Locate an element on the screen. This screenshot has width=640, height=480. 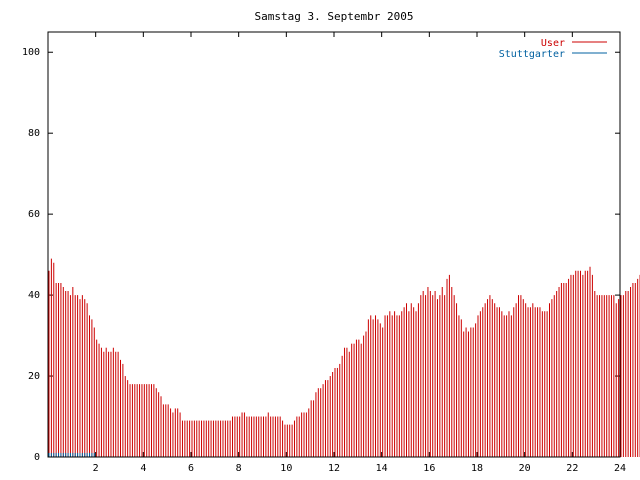
x-tick-label: 6 is located at coordinates (191, 468).